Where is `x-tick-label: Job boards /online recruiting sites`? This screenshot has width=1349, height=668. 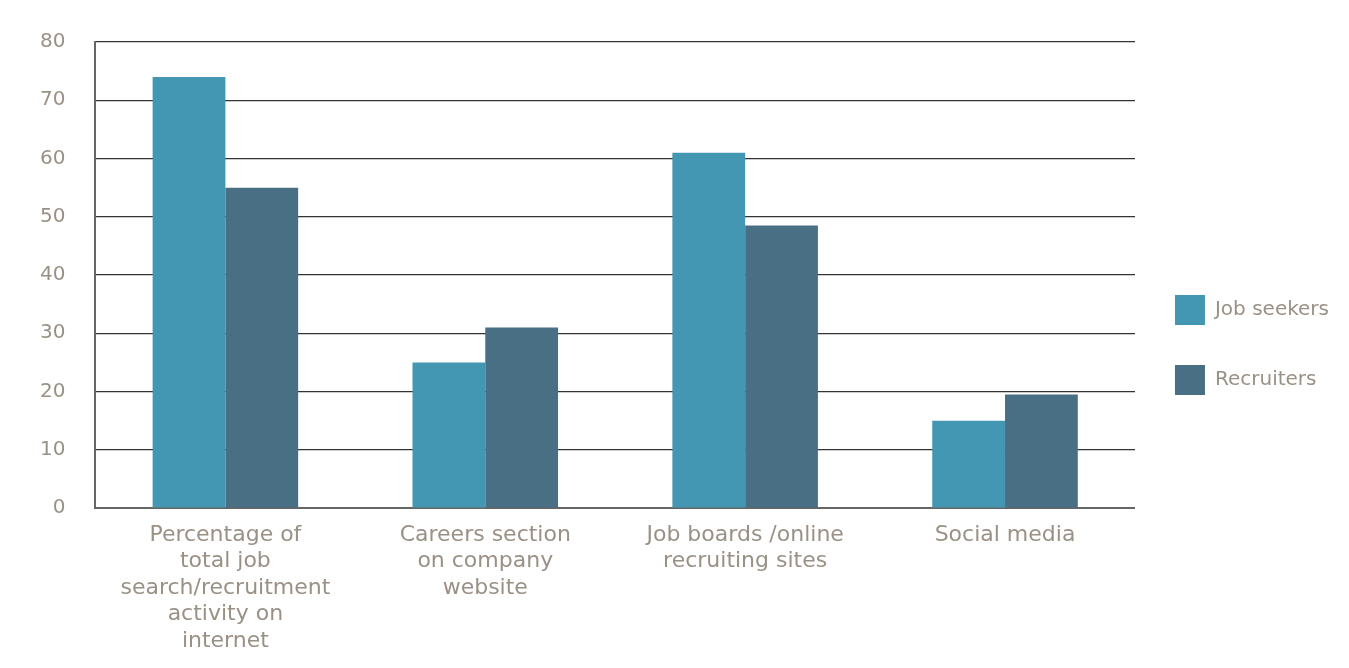 x-tick-label: Job boards /online recruiting sites is located at coordinates (744, 546).